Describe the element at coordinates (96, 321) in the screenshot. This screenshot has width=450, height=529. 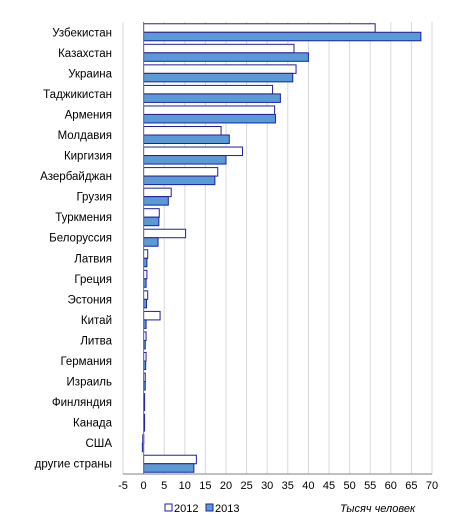
I see `category-label: Китай` at that location.